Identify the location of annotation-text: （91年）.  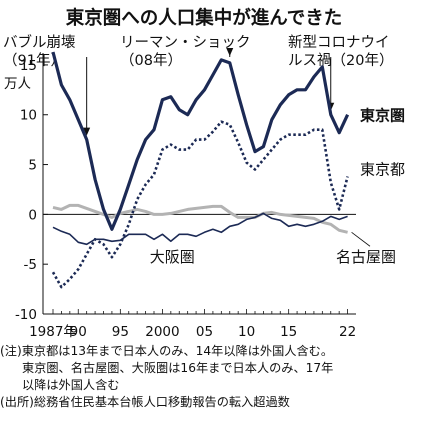
(34, 60).